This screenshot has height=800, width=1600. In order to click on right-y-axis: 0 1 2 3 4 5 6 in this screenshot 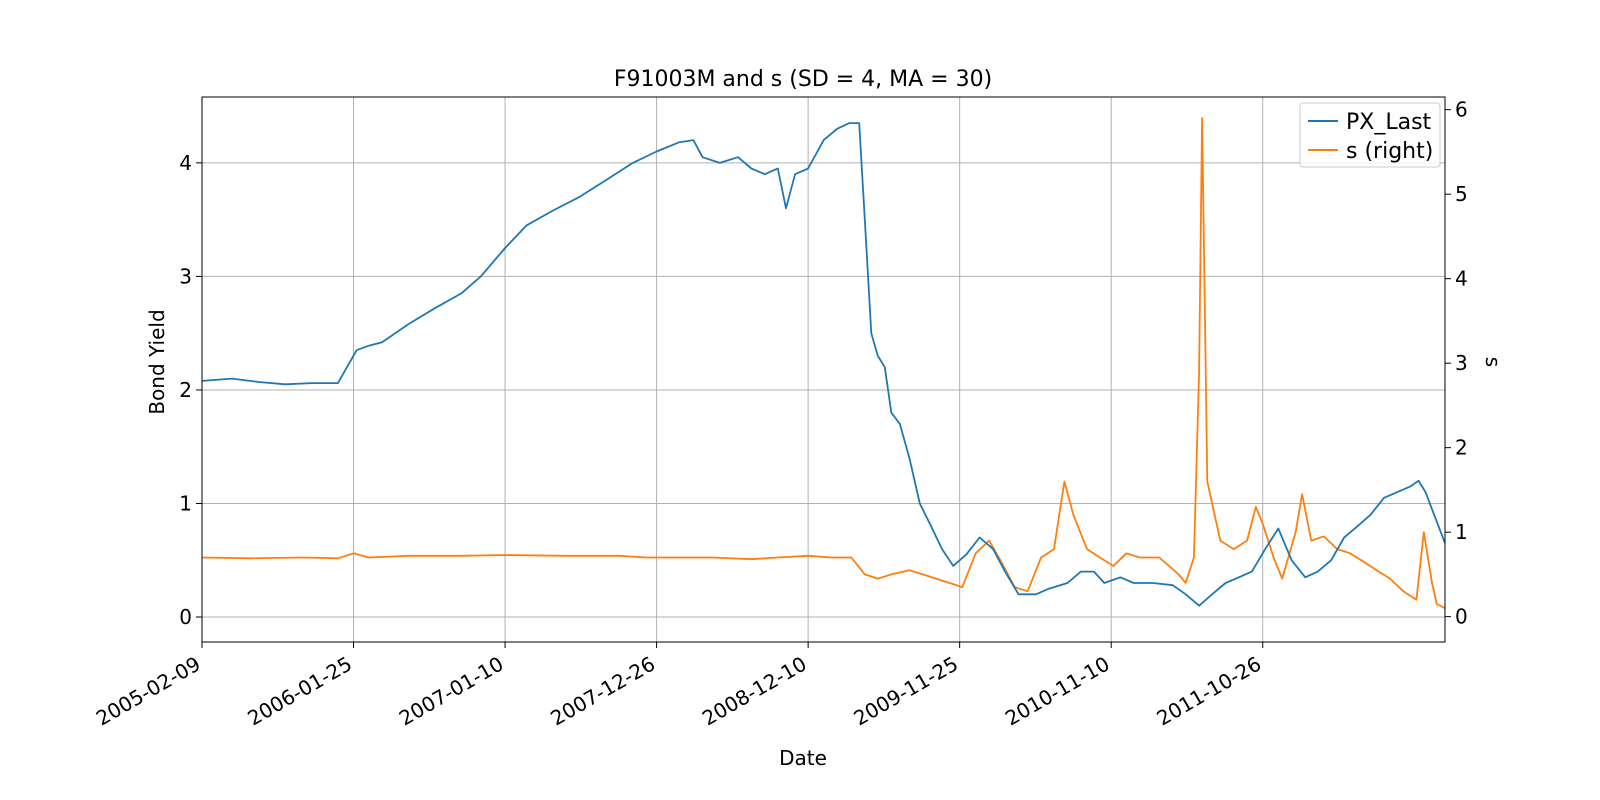, I will do `click(1456, 363)`.